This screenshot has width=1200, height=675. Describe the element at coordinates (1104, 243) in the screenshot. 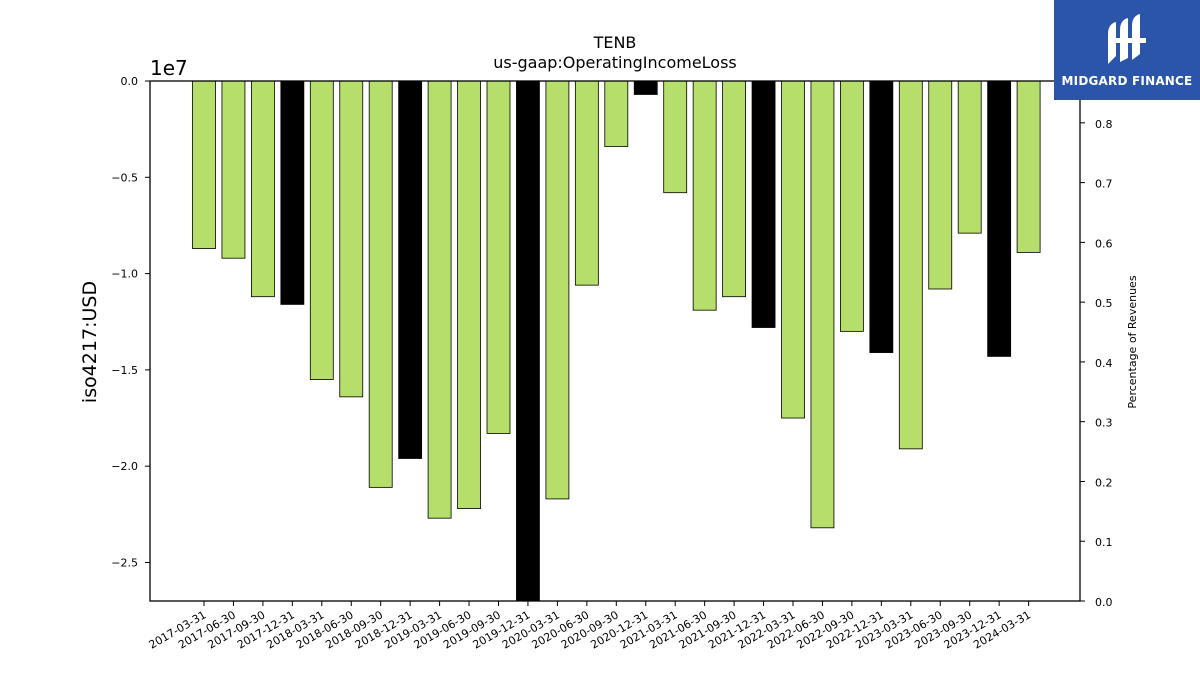

I see `y2-tick-label: 0.6` at that location.